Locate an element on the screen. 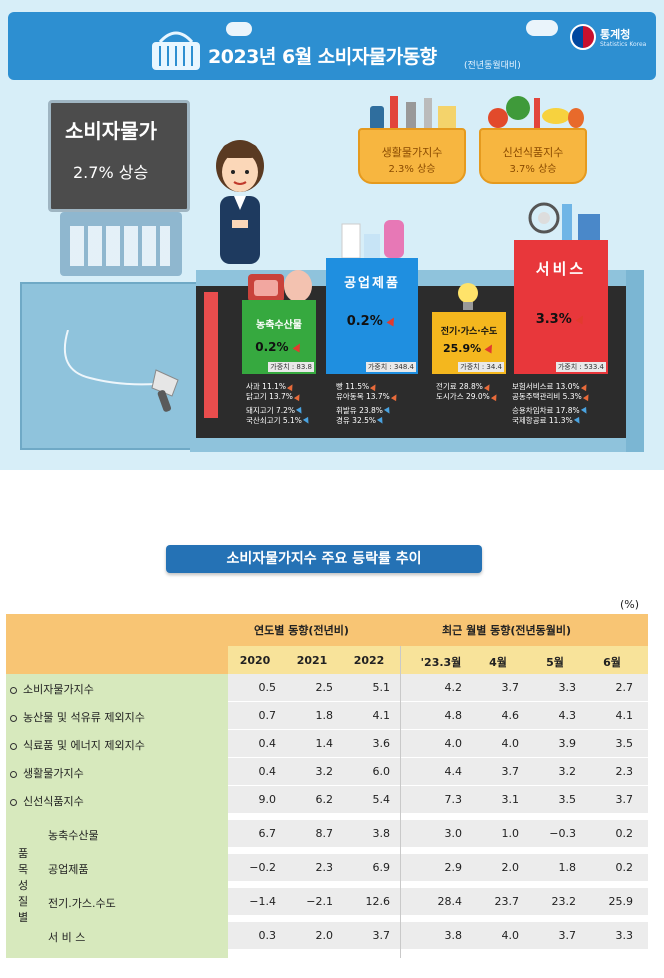 The width and height of the screenshot is (664, 978). list-item: 경유 32.5% is located at coordinates (367, 421).